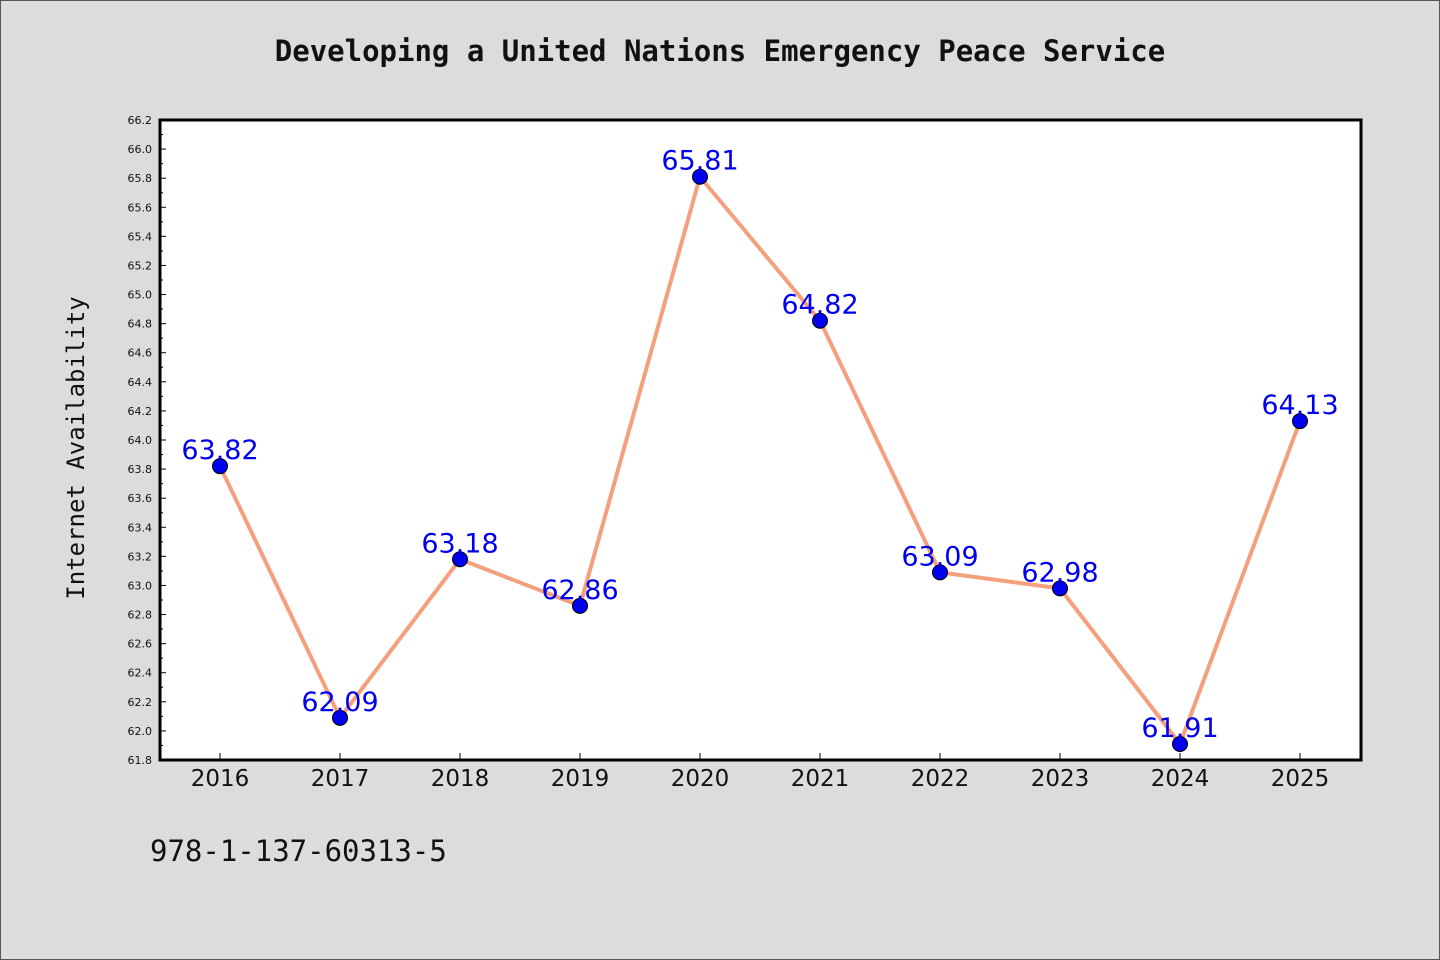  What do you see at coordinates (140, 760) in the screenshot?
I see `y-tick-label: 61.8` at bounding box center [140, 760].